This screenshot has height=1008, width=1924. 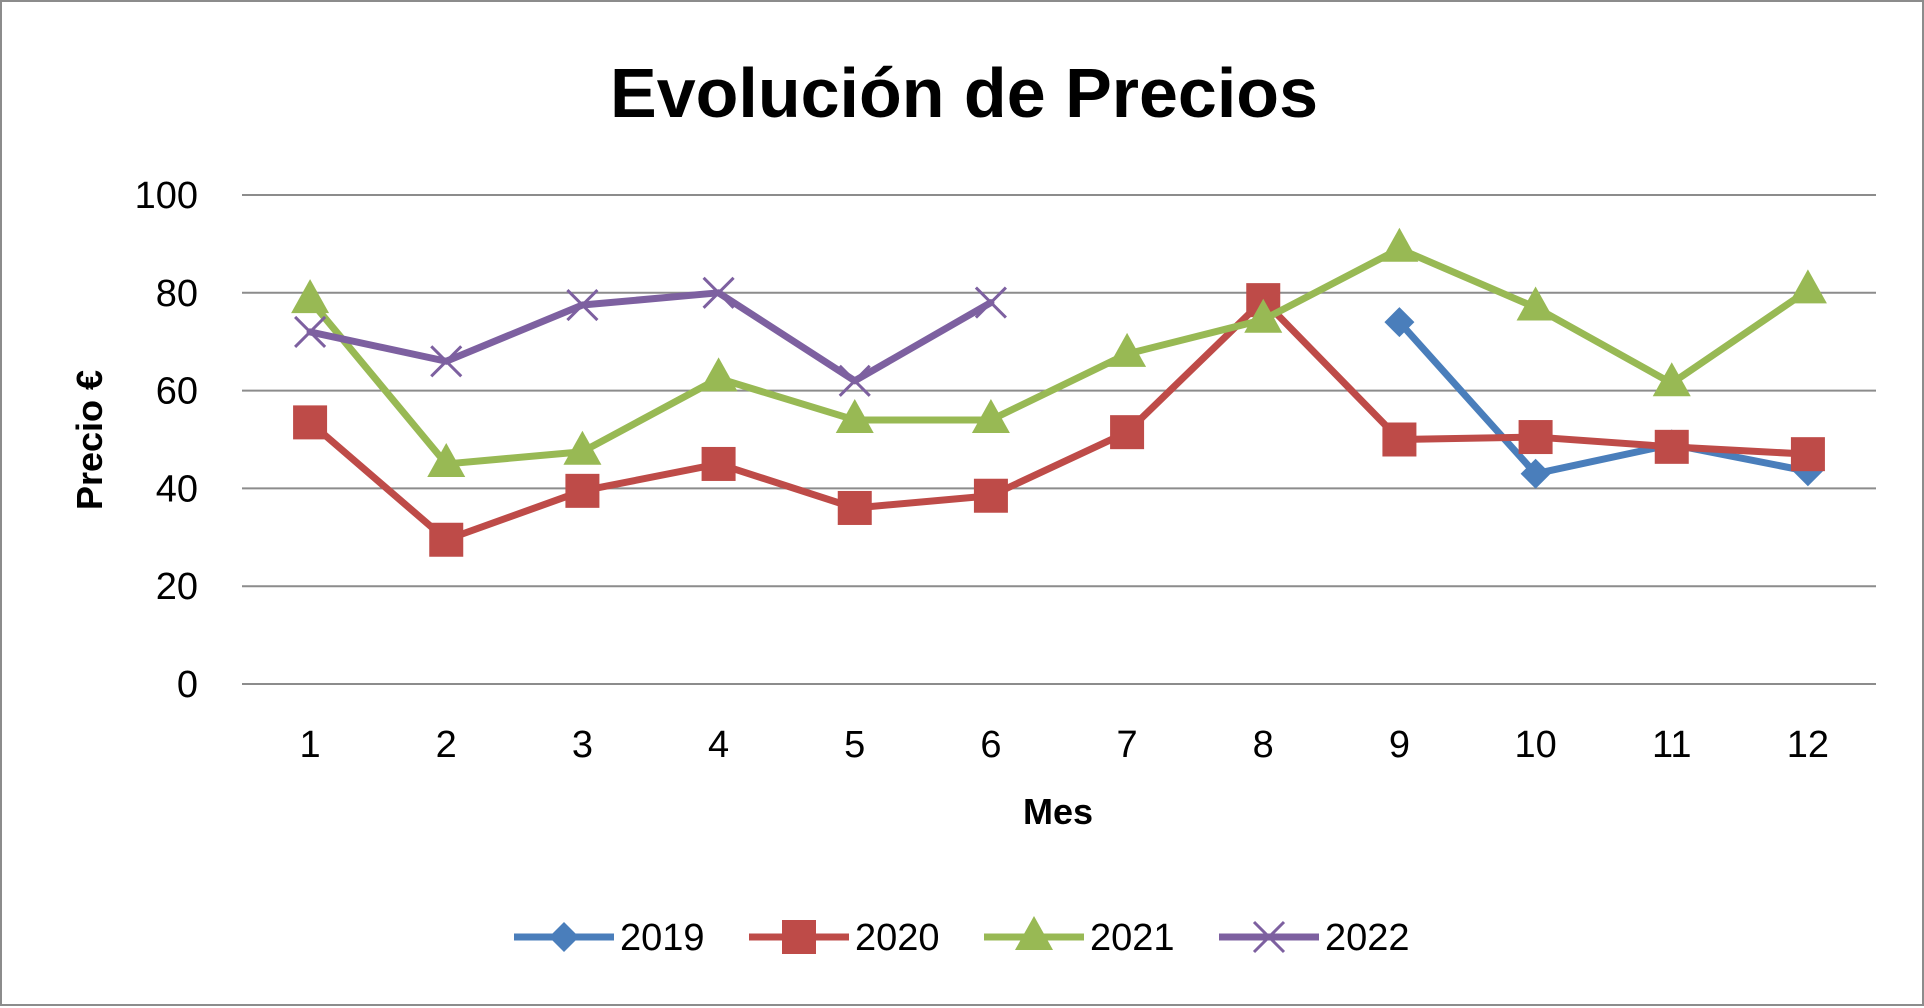 What do you see at coordinates (89, 440) in the screenshot?
I see `y-axis-title: Precio €` at bounding box center [89, 440].